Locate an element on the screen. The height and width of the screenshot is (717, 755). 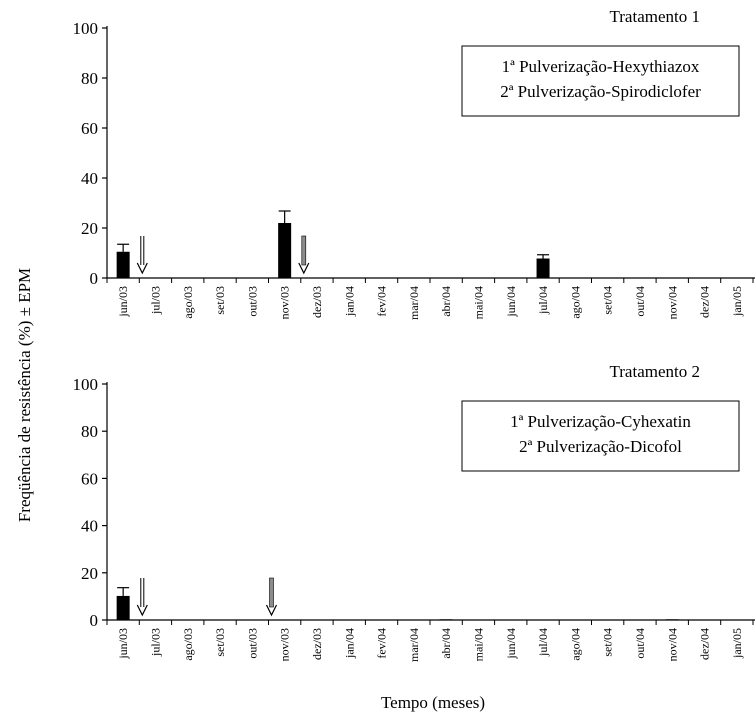
legend-line: 1ª Pulverização-Cyhexatin is located at coordinates (600, 421).